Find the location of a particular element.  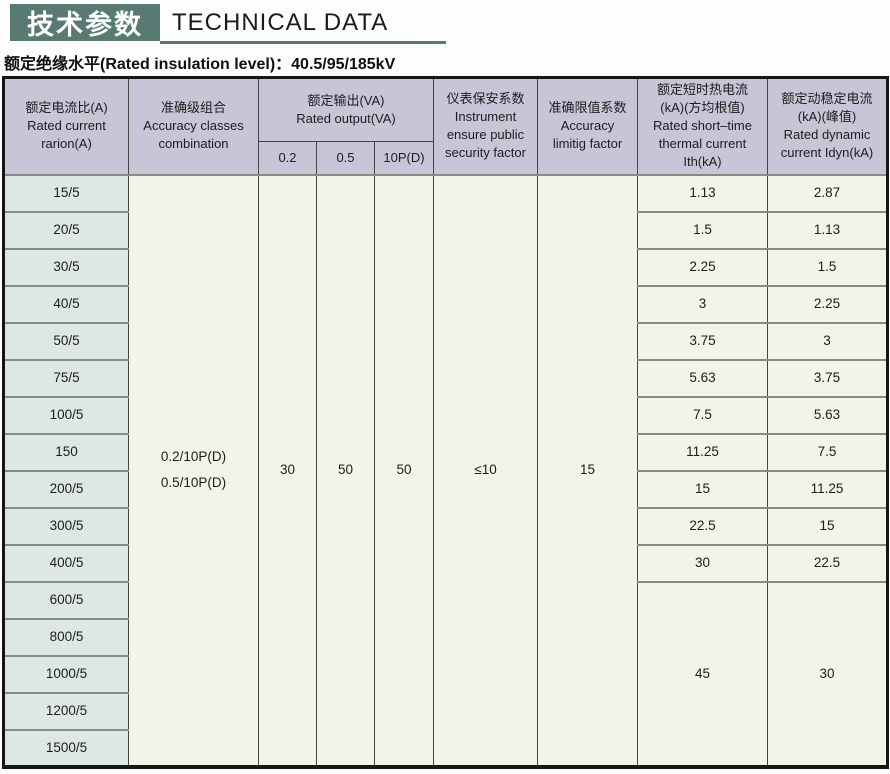

accuracy-limit-factor-cell: 15 is located at coordinates (587, 470).